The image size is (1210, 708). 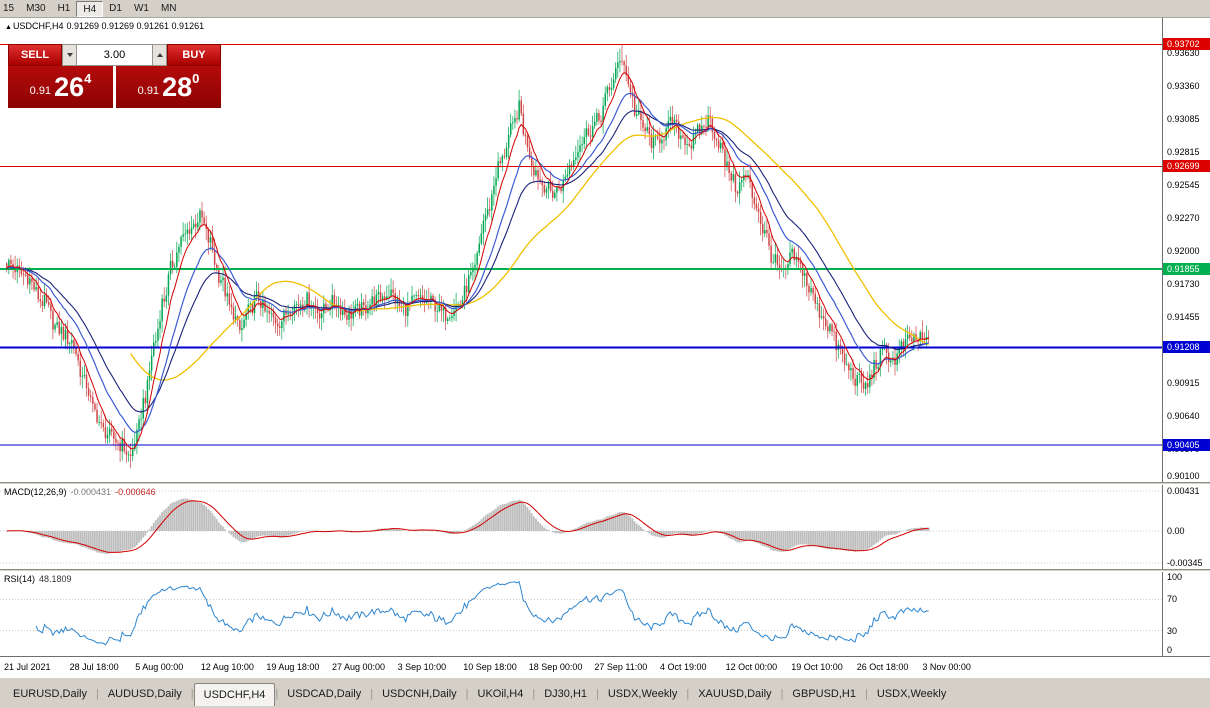 I want to click on timeframe-toolbar: 15 M30 H1 H4 D1 W1 MN, so click(x=605, y=9).